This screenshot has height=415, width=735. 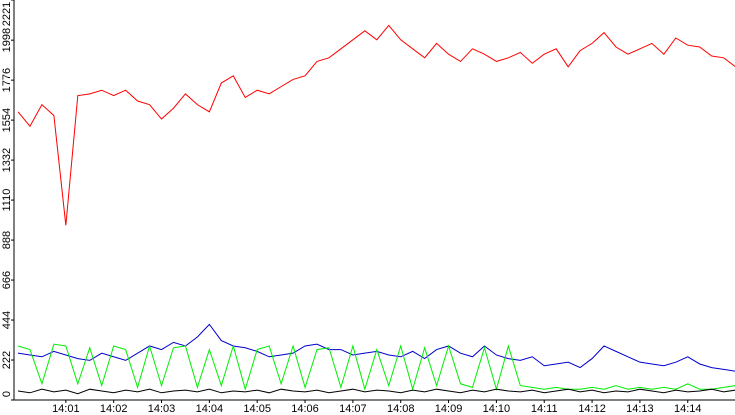 What do you see at coordinates (162, 409) in the screenshot?
I see `x-tick-label: 14:03` at bounding box center [162, 409].